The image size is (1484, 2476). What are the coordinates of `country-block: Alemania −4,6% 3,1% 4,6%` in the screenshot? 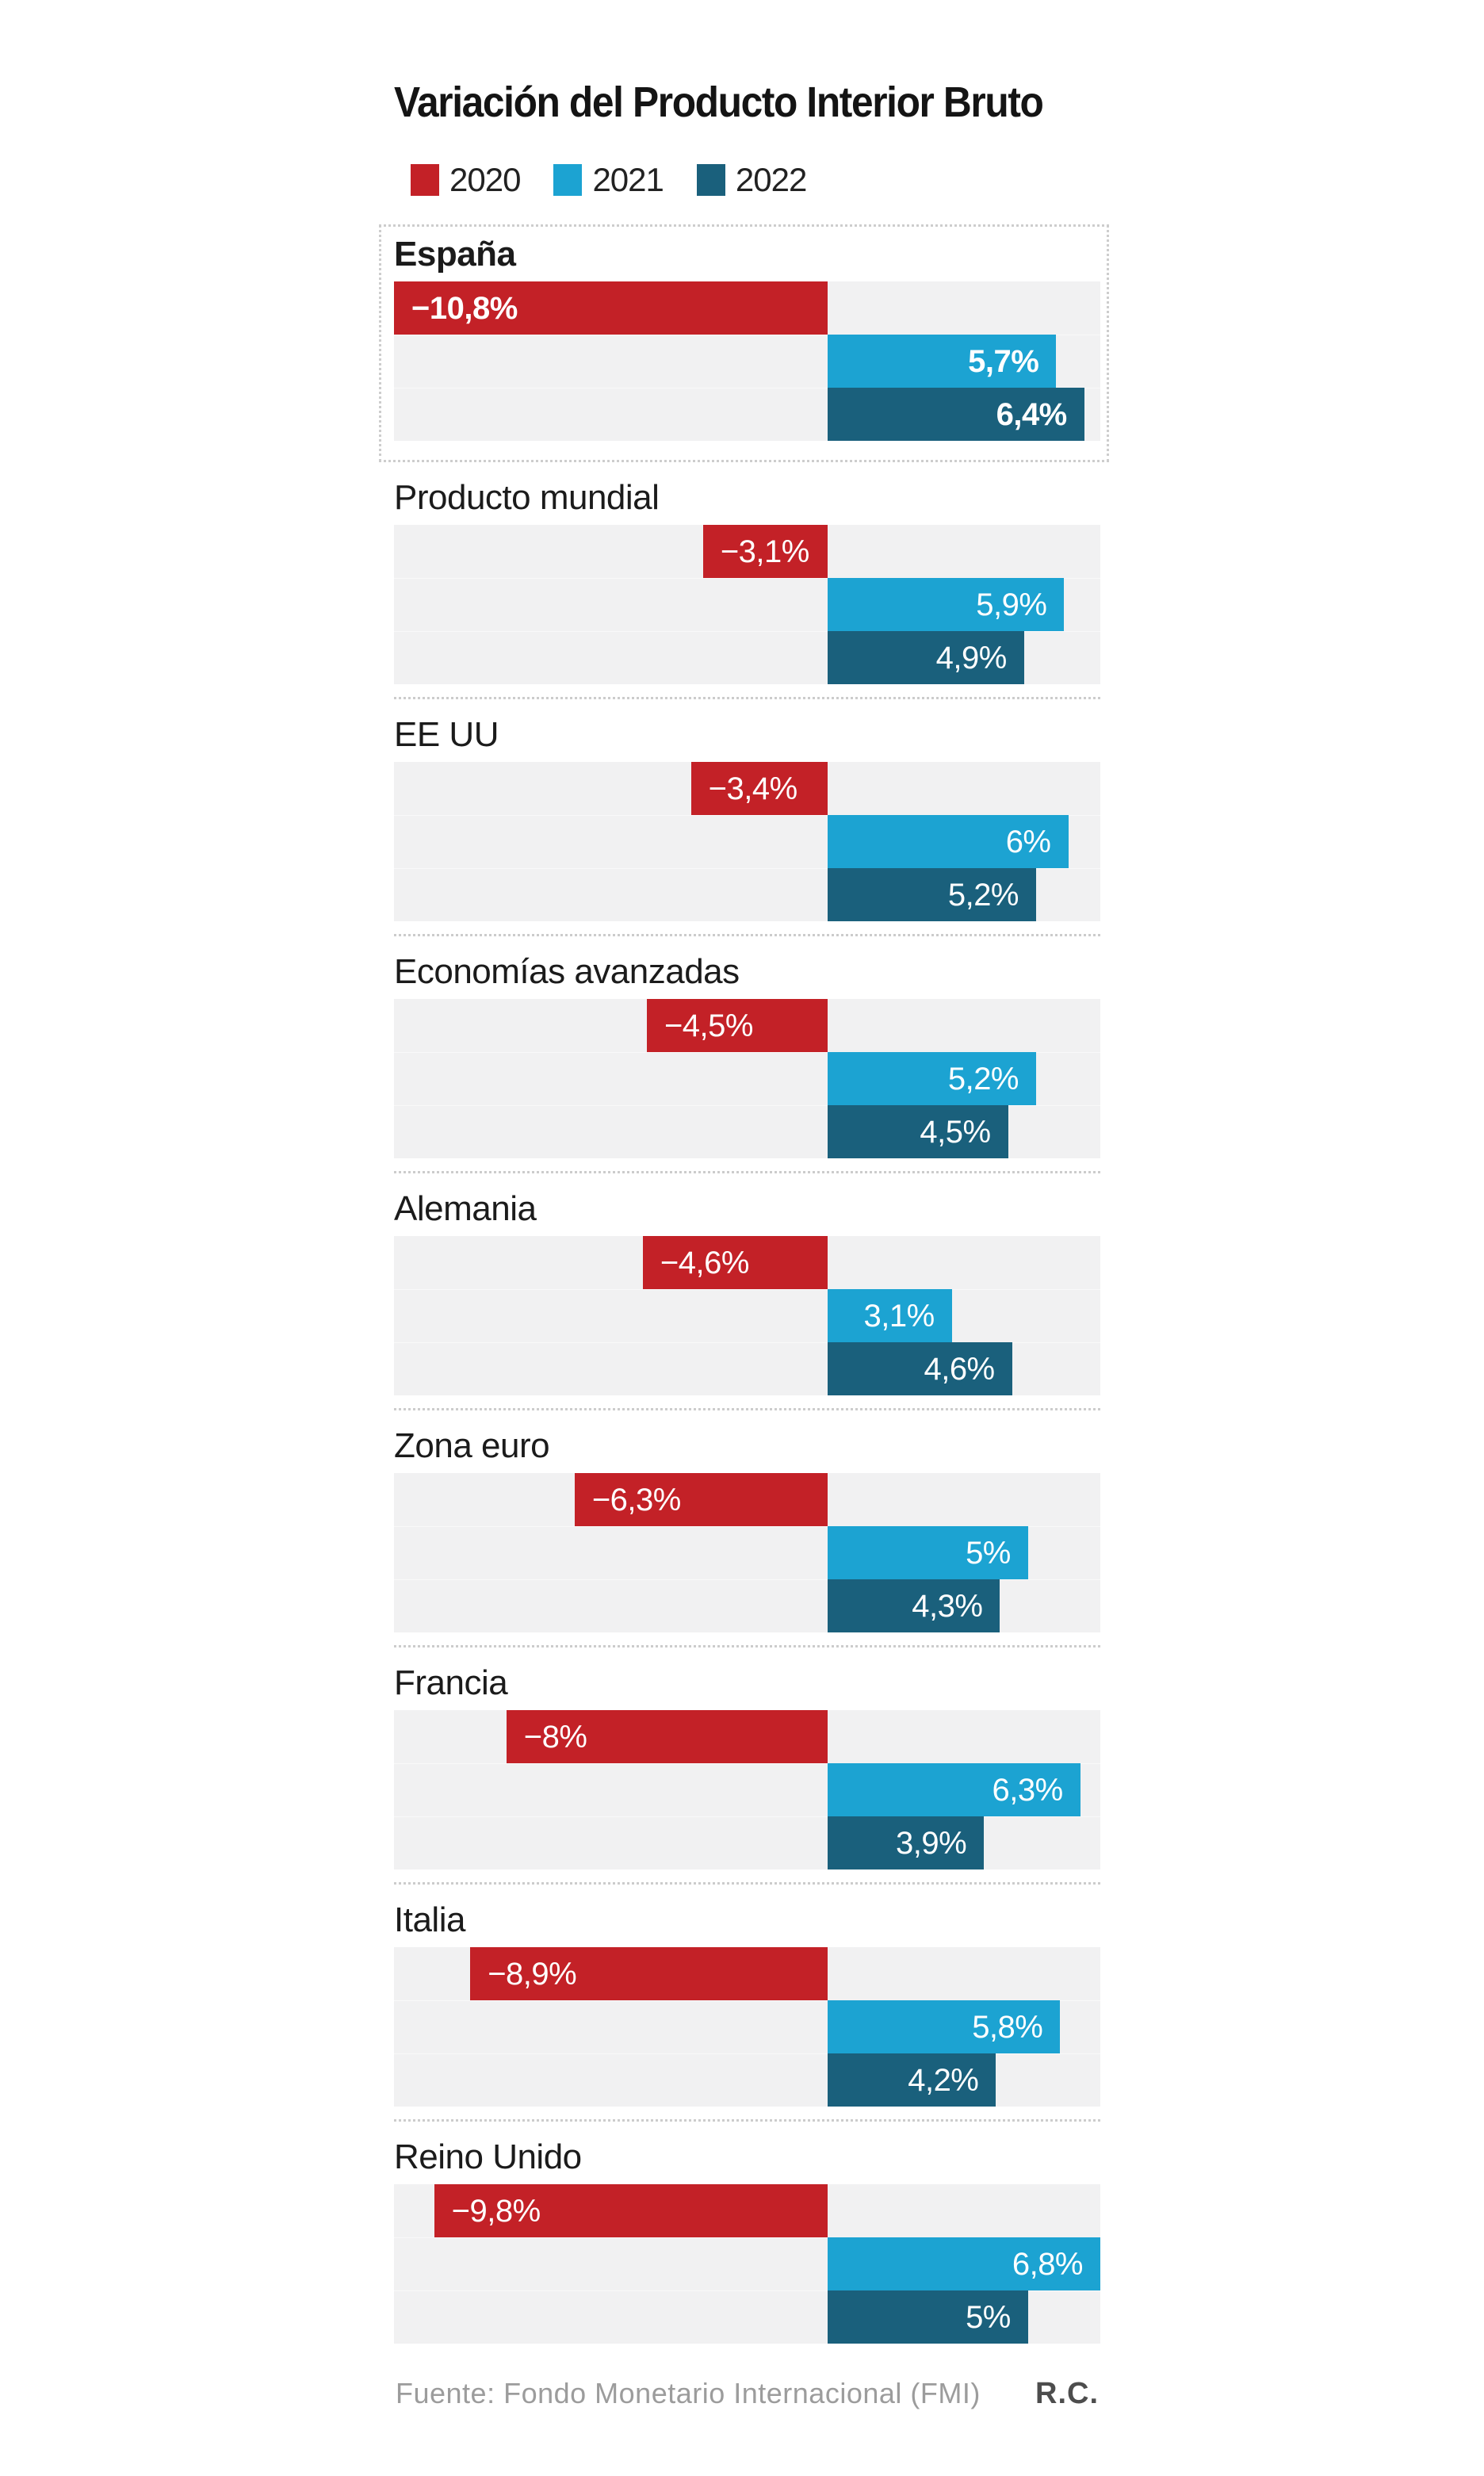 It's located at (747, 1291).